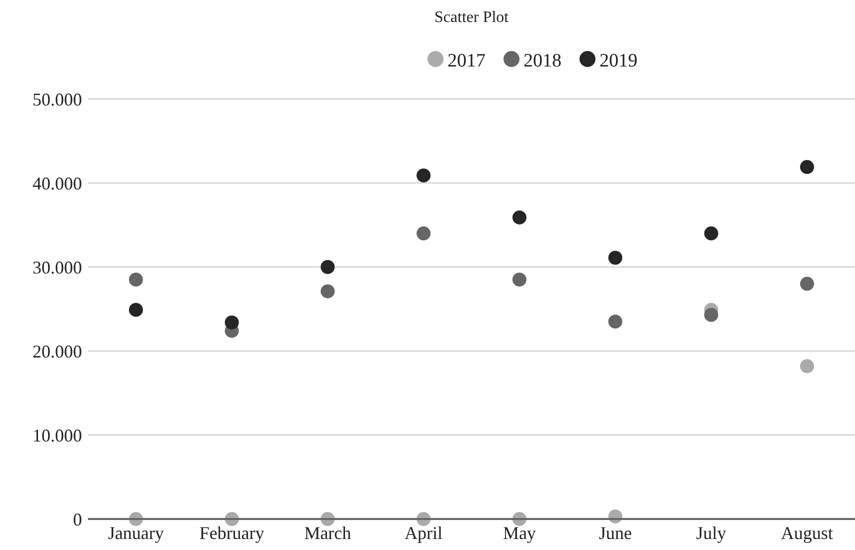 This screenshot has width=855, height=550. What do you see at coordinates (136, 533) in the screenshot?
I see `x-tick-label: January` at bounding box center [136, 533].